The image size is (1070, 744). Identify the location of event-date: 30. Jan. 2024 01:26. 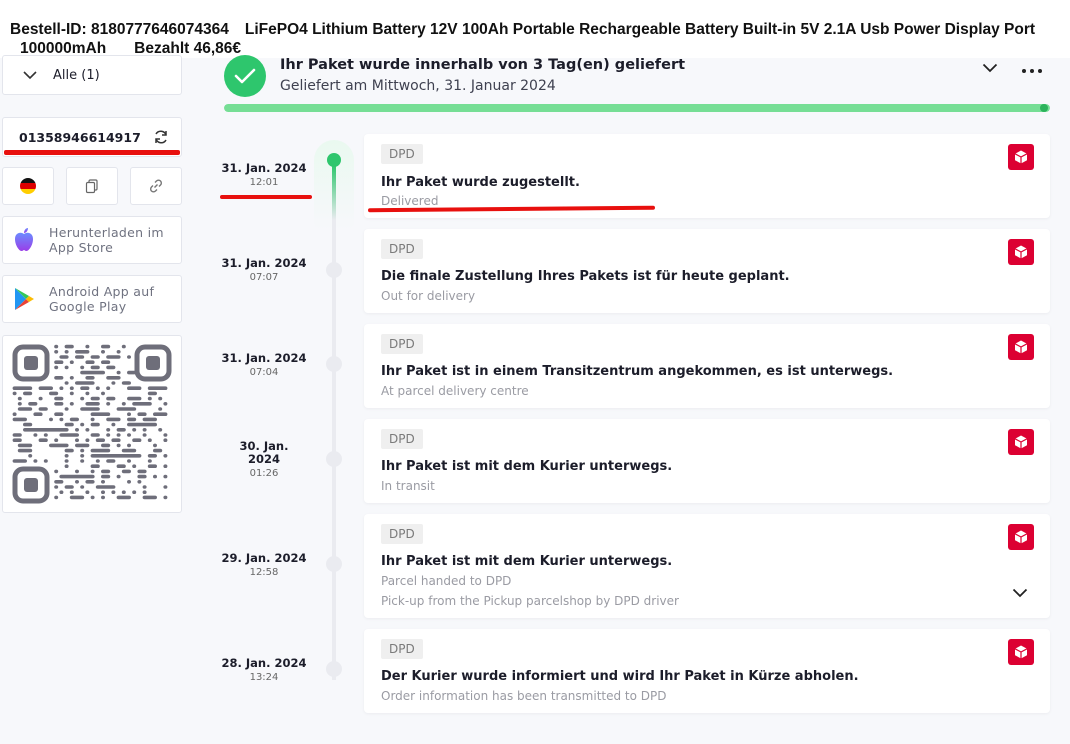
(264, 459).